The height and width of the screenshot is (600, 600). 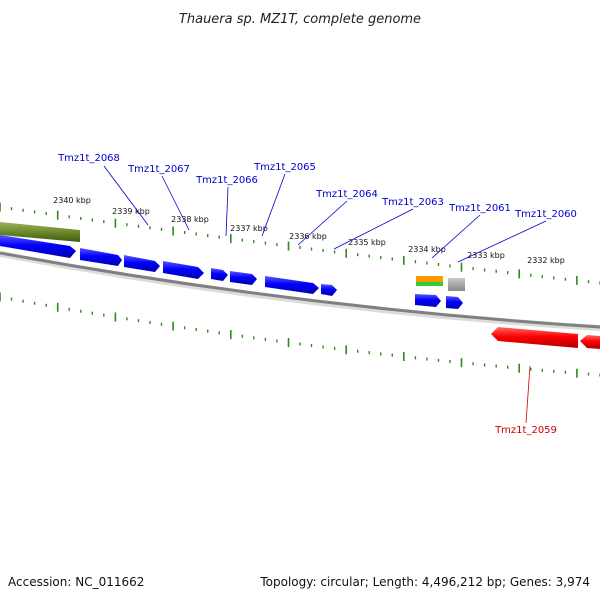 What do you see at coordinates (300, 335) in the screenshot?
I see `lower-tick-track` at bounding box center [300, 335].